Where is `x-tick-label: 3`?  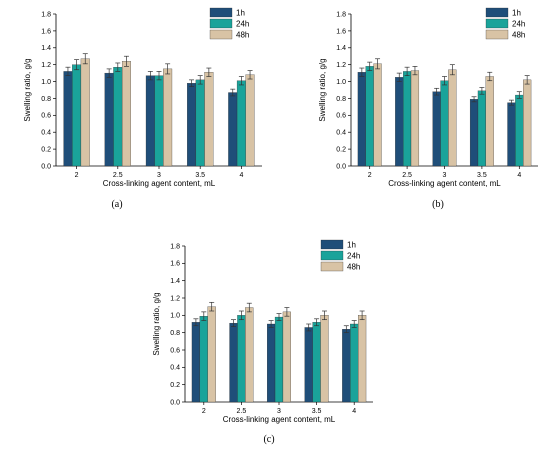 x-tick-label: 3 is located at coordinates (279, 411).